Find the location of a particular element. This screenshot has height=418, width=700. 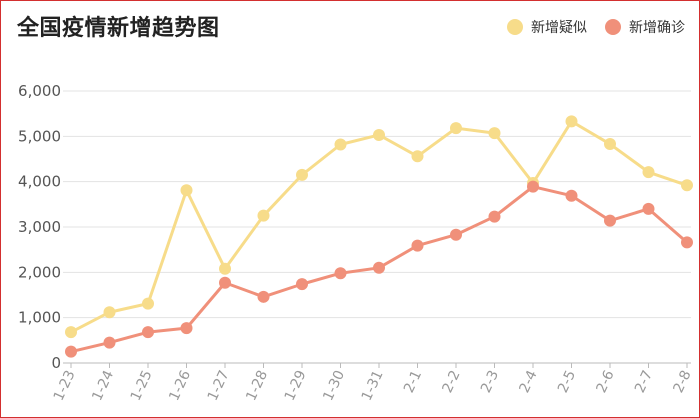

chart-legend: 新增疑似 新增确诊 is located at coordinates (596, 27).